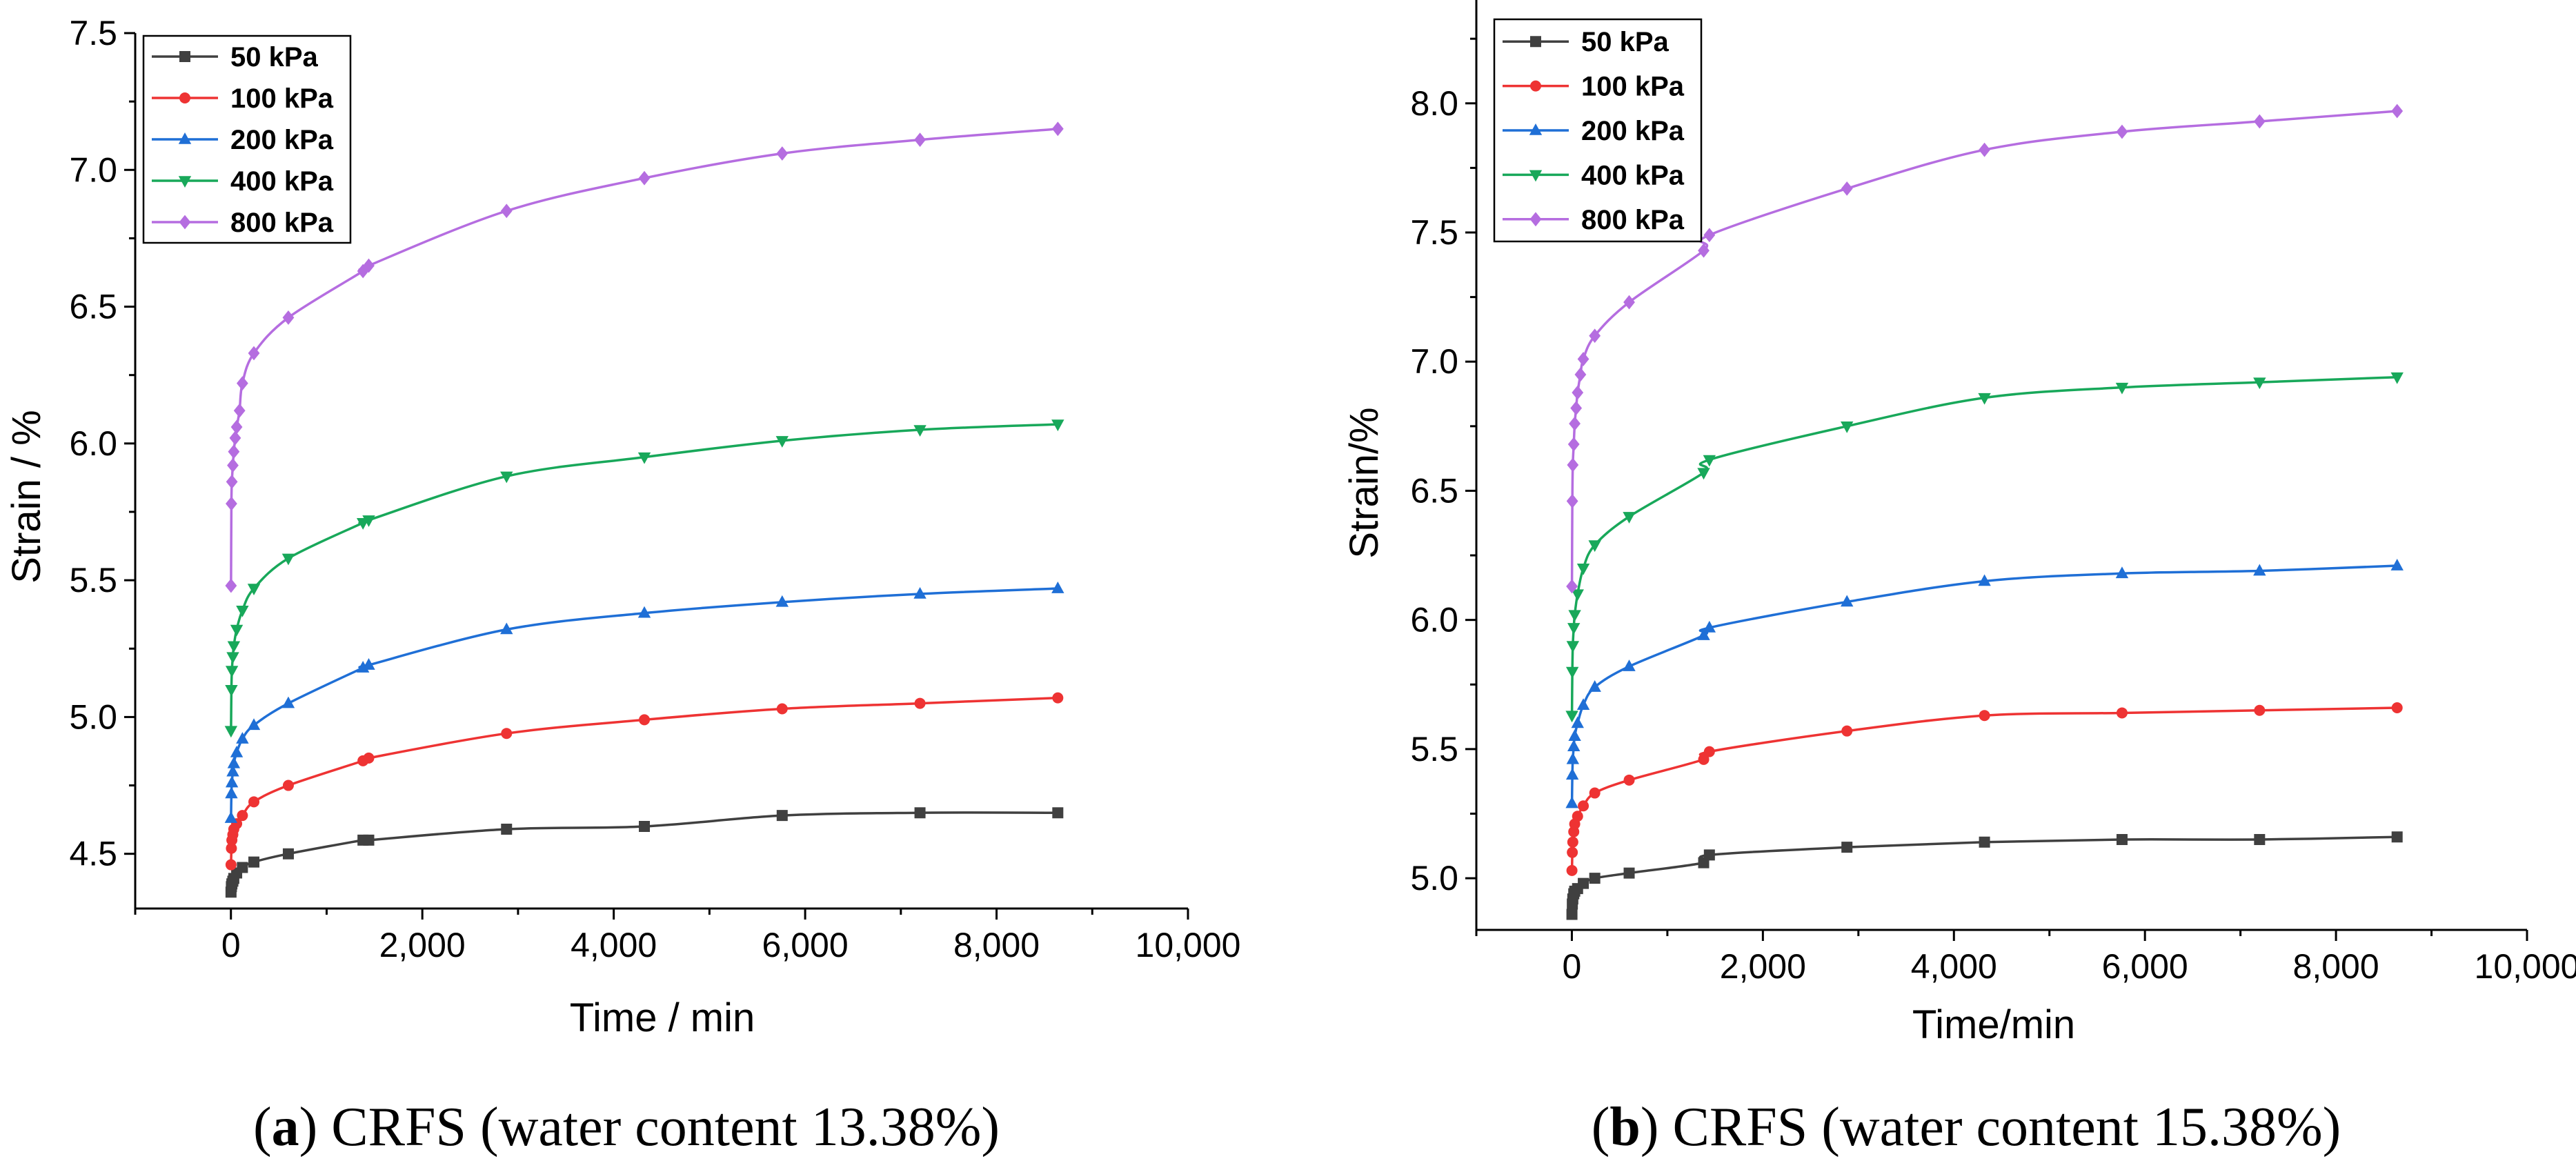  What do you see at coordinates (1625, 1127) in the screenshot?
I see `caption-label: b` at bounding box center [1625, 1127].